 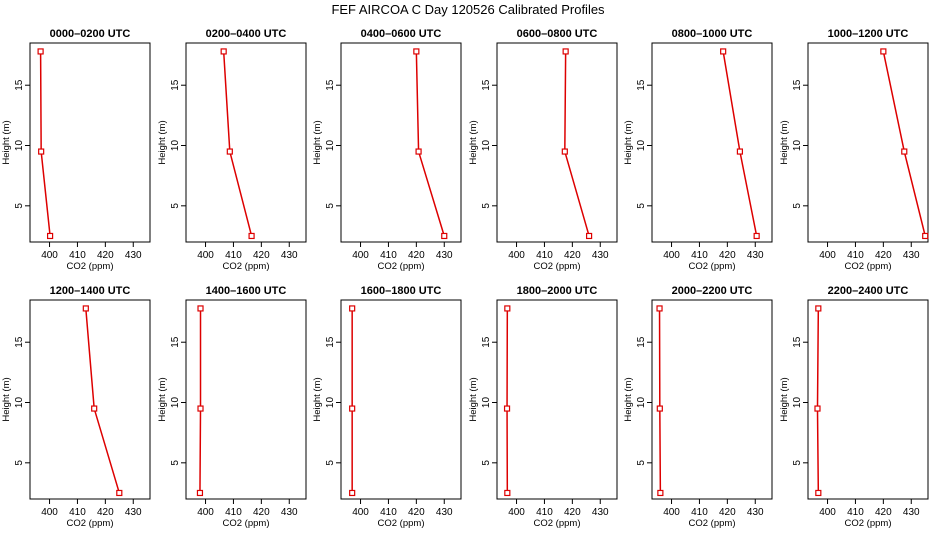 I want to click on panel-title: 1800–2000 UTC, so click(x=557, y=291).